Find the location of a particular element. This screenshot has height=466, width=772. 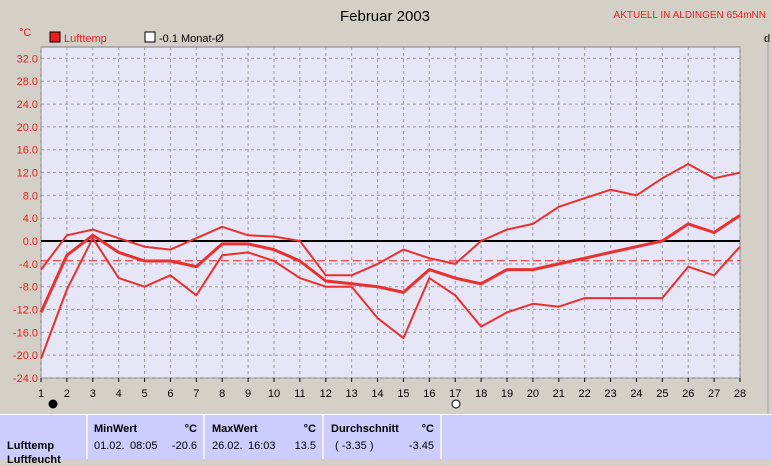

x-tick-label: 28 is located at coordinates (740, 394).